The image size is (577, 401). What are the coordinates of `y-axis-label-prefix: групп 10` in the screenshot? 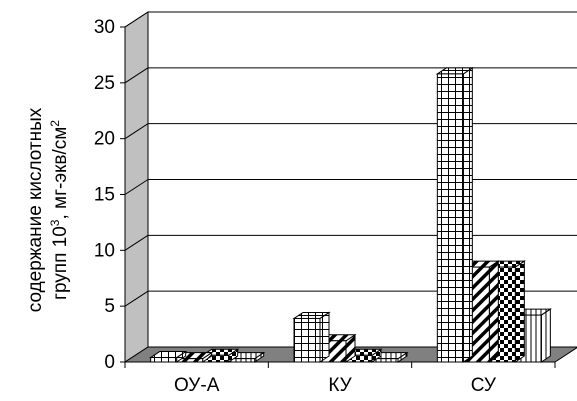 It's located at (60, 263).